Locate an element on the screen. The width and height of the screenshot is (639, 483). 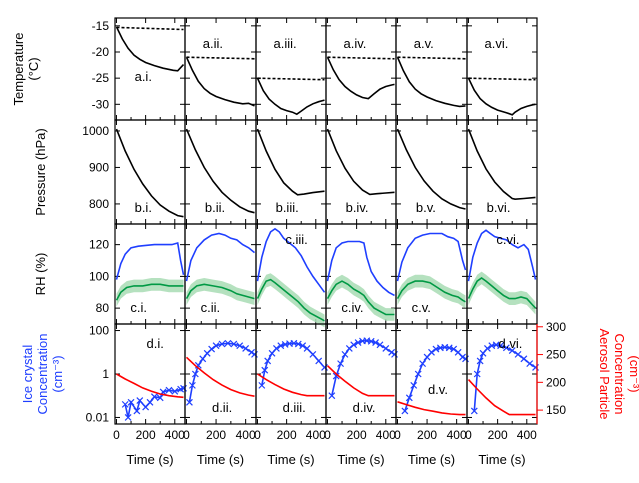
y2-tick-label: 150 is located at coordinates (556, 410).